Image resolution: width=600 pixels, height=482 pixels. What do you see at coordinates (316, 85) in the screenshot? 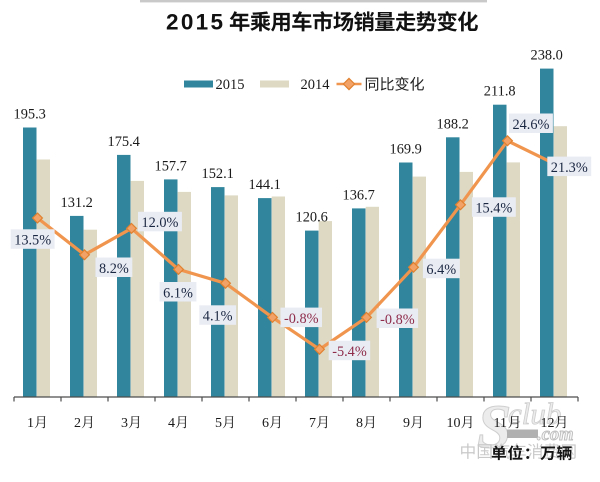
I see `svg-text: 2014` at bounding box center [316, 85].